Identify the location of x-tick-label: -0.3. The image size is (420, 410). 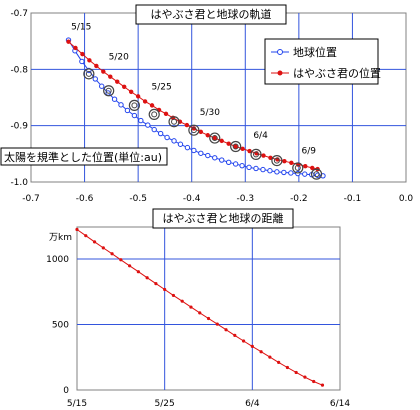
(246, 199).